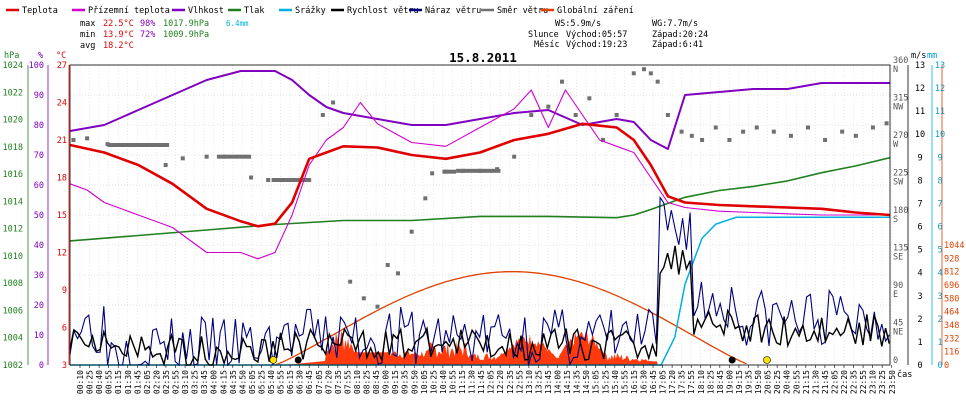 The width and height of the screenshot is (966, 400). What do you see at coordinates (147, 35) in the screenshot?
I see `stat-min-hum: 72%` at bounding box center [147, 35].